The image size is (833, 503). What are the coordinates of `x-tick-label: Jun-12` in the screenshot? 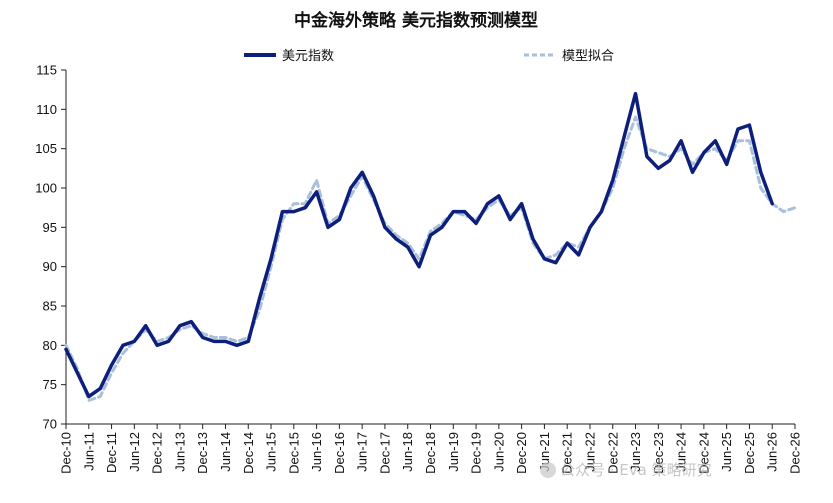 It's located at (134, 452).